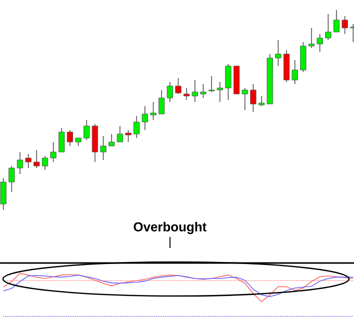 This screenshot has height=328, width=354. I want to click on text: Overbought, so click(170, 228).